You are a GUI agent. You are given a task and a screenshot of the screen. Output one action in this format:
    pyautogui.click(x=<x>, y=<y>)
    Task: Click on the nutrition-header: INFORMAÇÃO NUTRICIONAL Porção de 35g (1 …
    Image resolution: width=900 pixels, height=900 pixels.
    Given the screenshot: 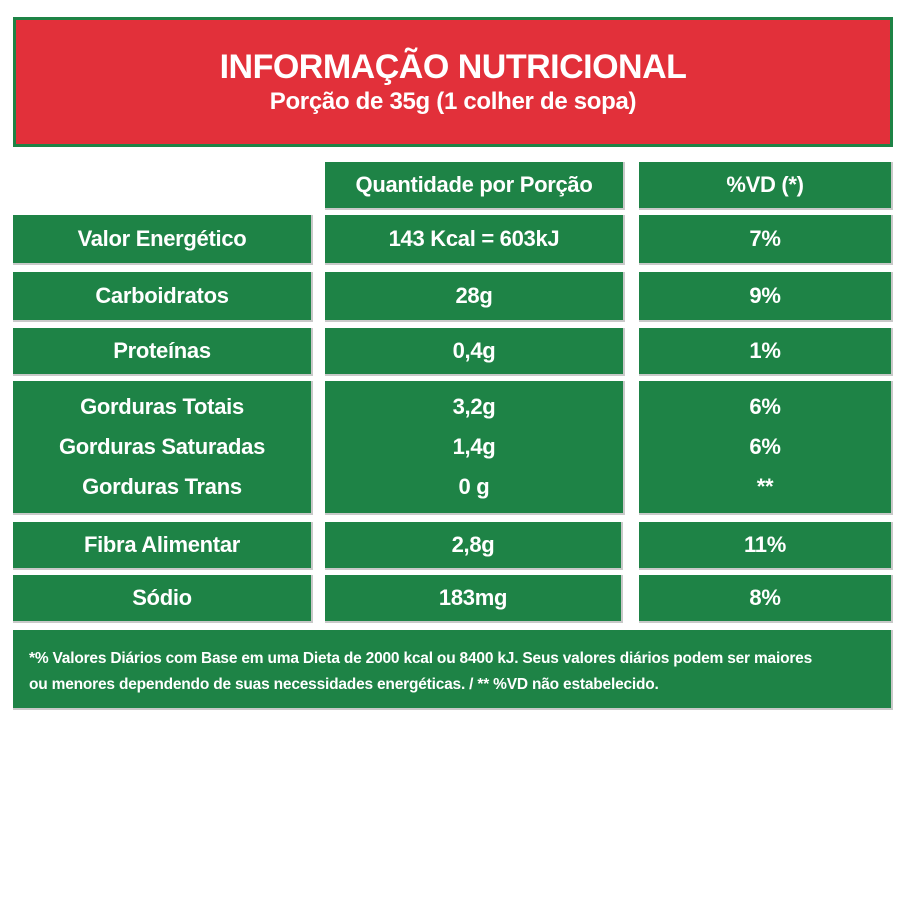 What is the action you would take?
    pyautogui.click(x=453, y=82)
    